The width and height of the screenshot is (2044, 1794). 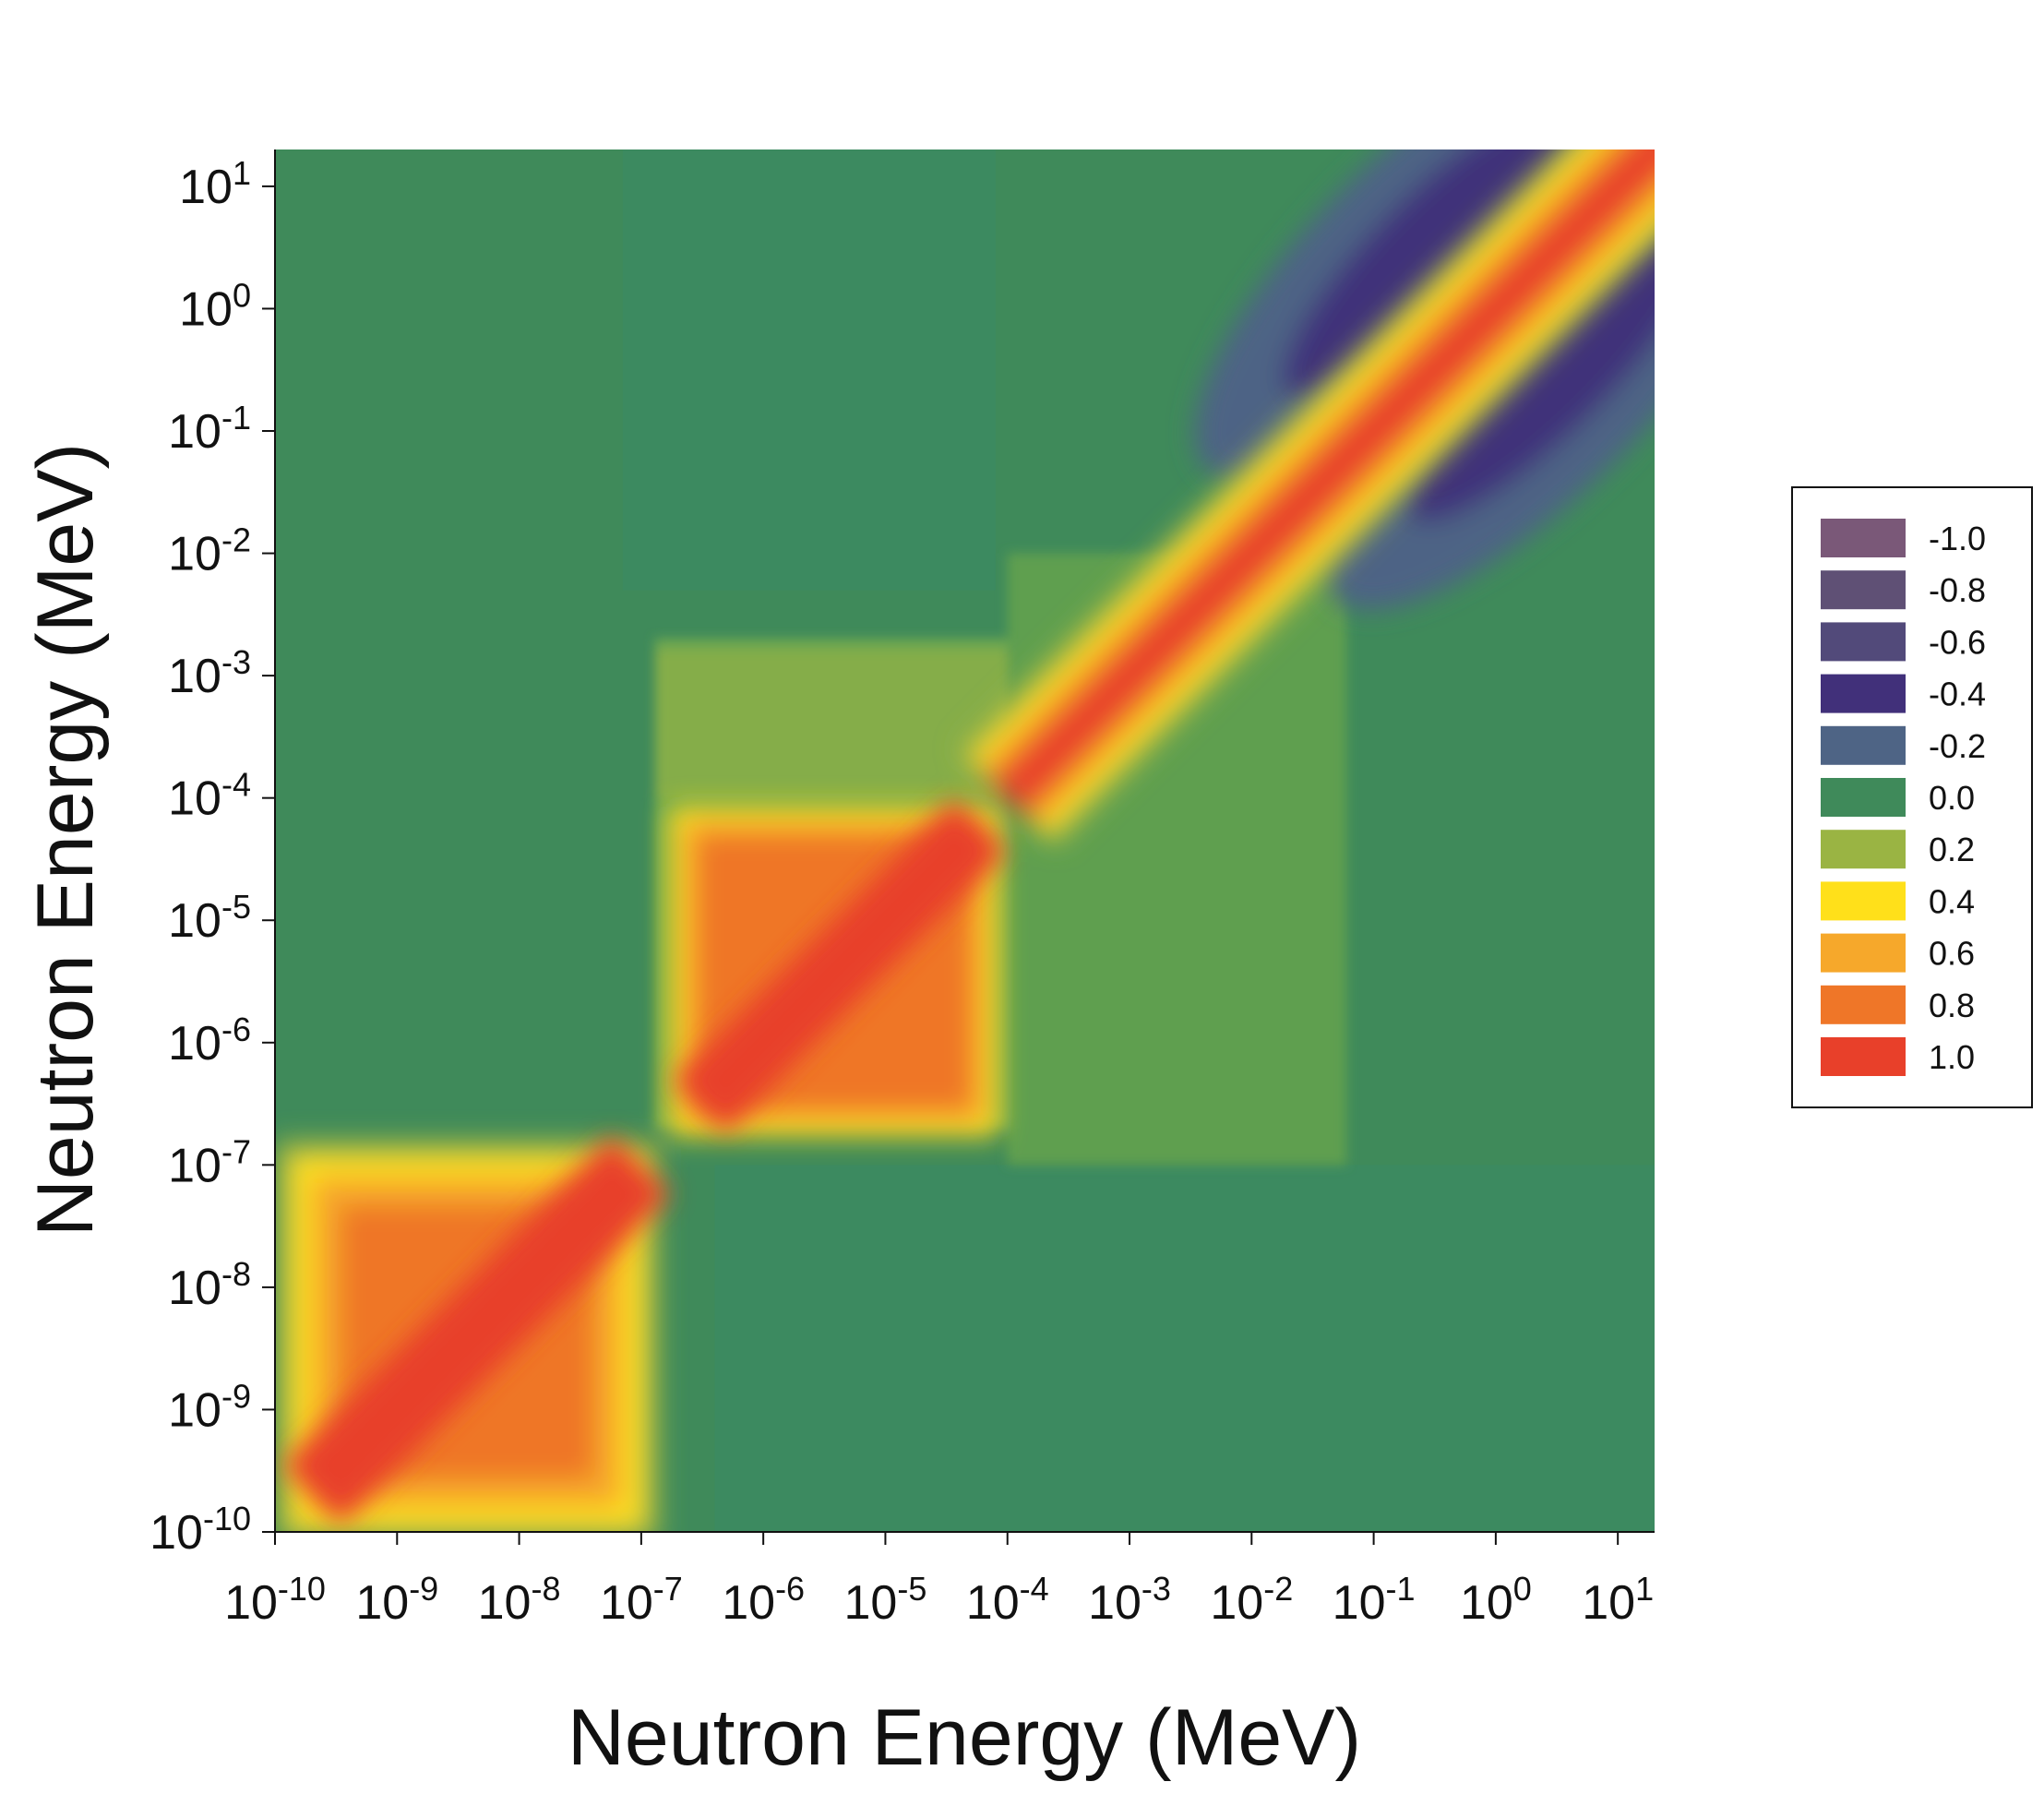 What do you see at coordinates (1912, 797) in the screenshot?
I see `legend: -1.0 -0.8 -0.6 -0.4 -0.2 0.0 0.2 0.4 0.6 0.8 1.0` at bounding box center [1912, 797].